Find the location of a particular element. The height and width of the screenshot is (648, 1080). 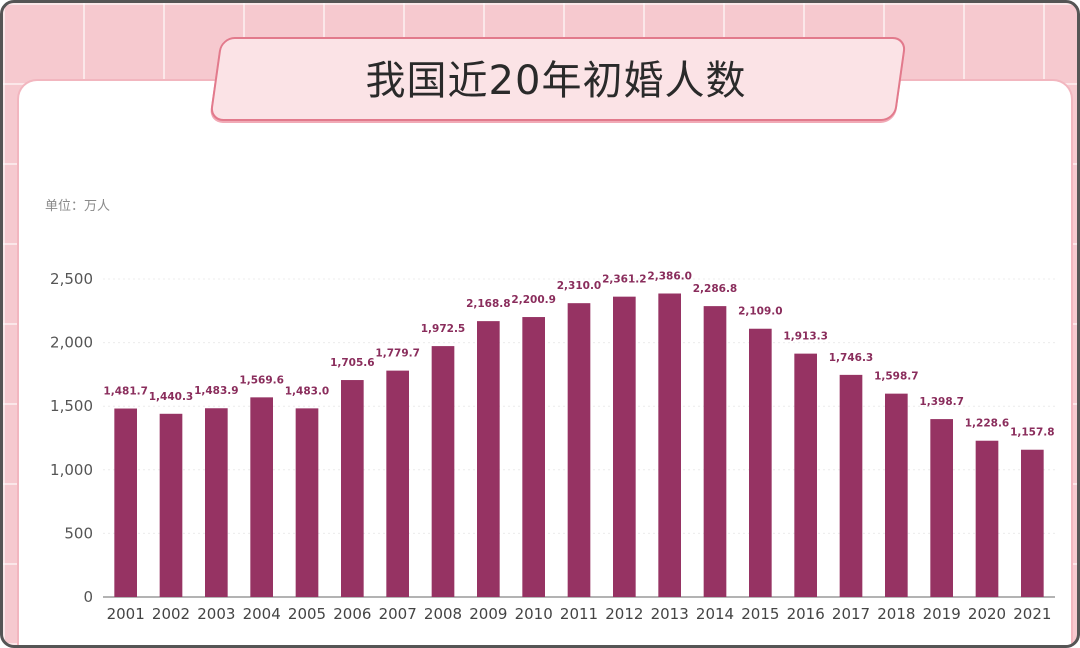

x-tick-label: 2004 is located at coordinates (262, 614).